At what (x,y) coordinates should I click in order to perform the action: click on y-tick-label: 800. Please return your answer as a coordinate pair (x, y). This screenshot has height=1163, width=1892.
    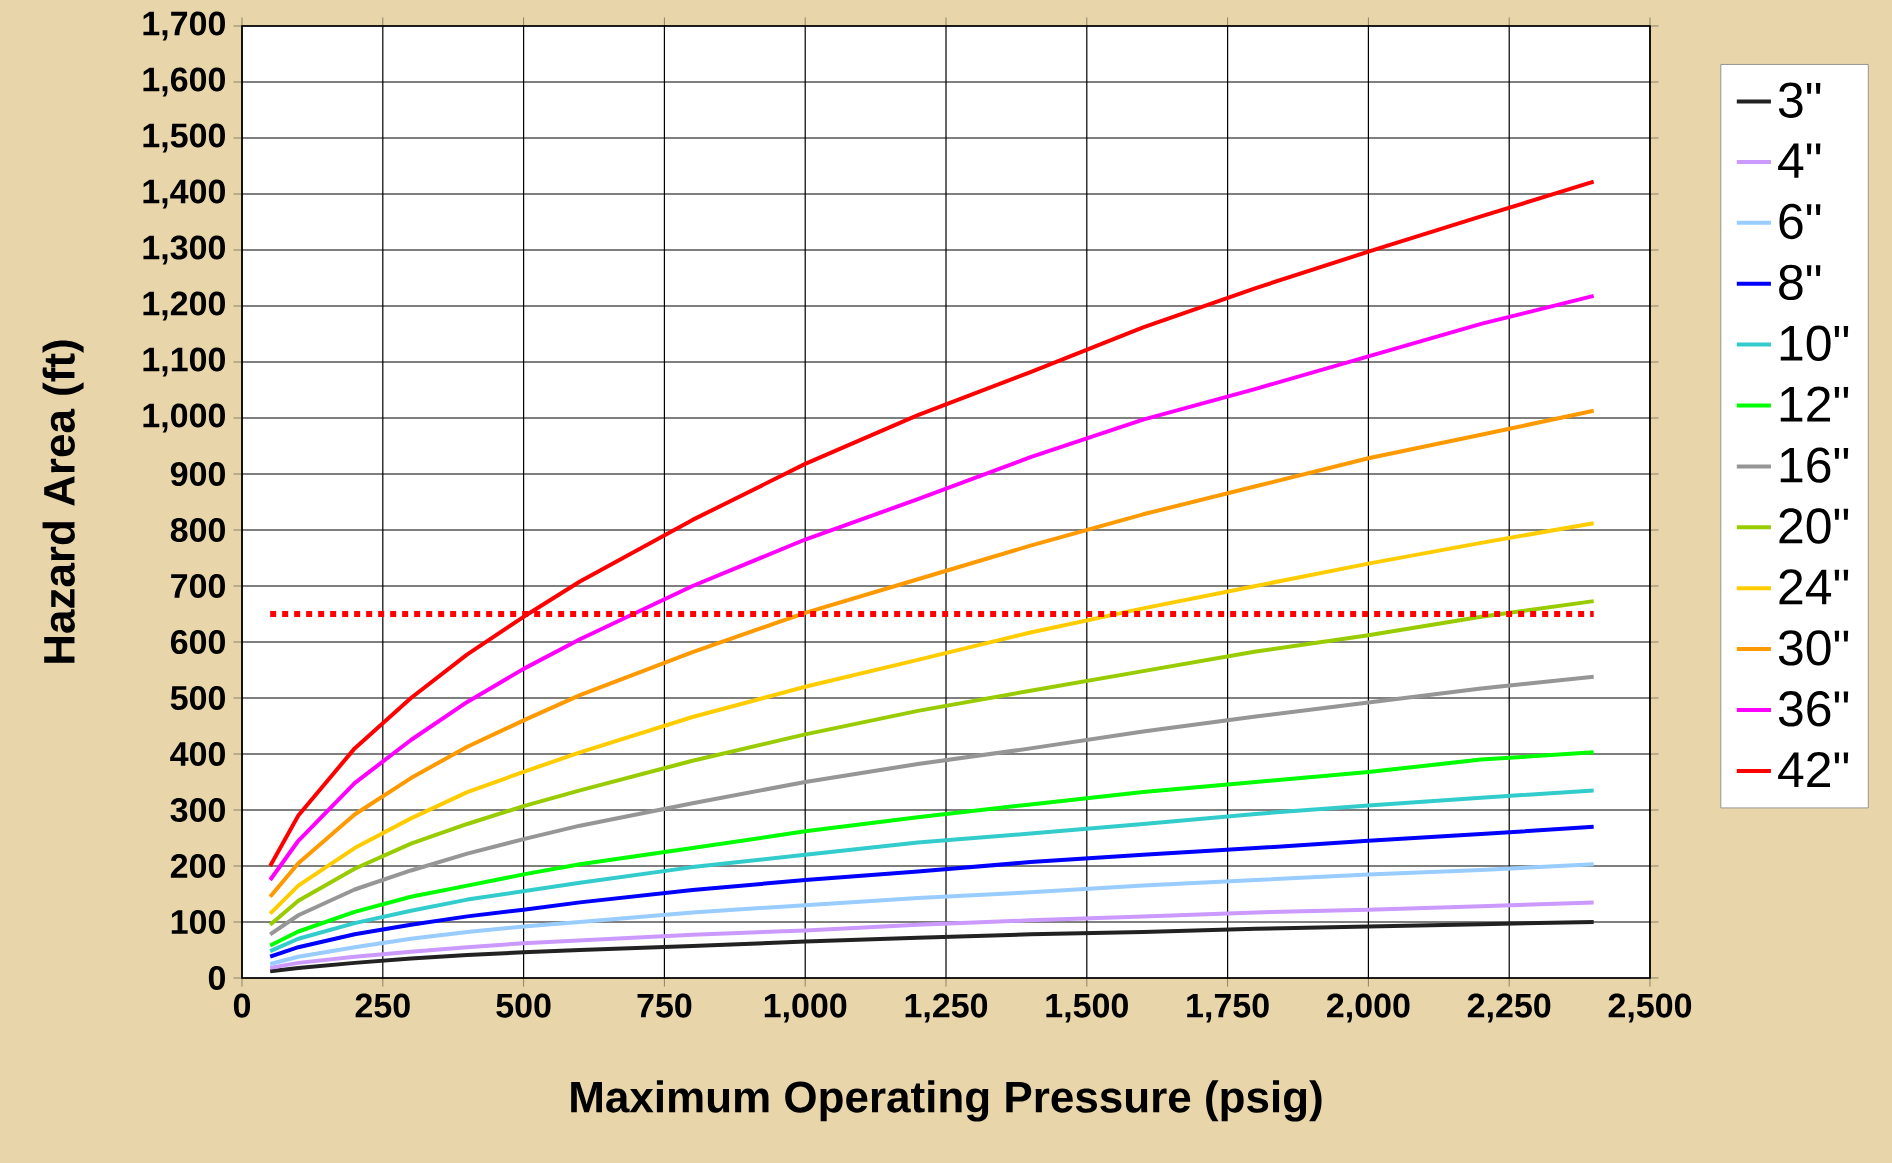
    Looking at the image, I should click on (197, 530).